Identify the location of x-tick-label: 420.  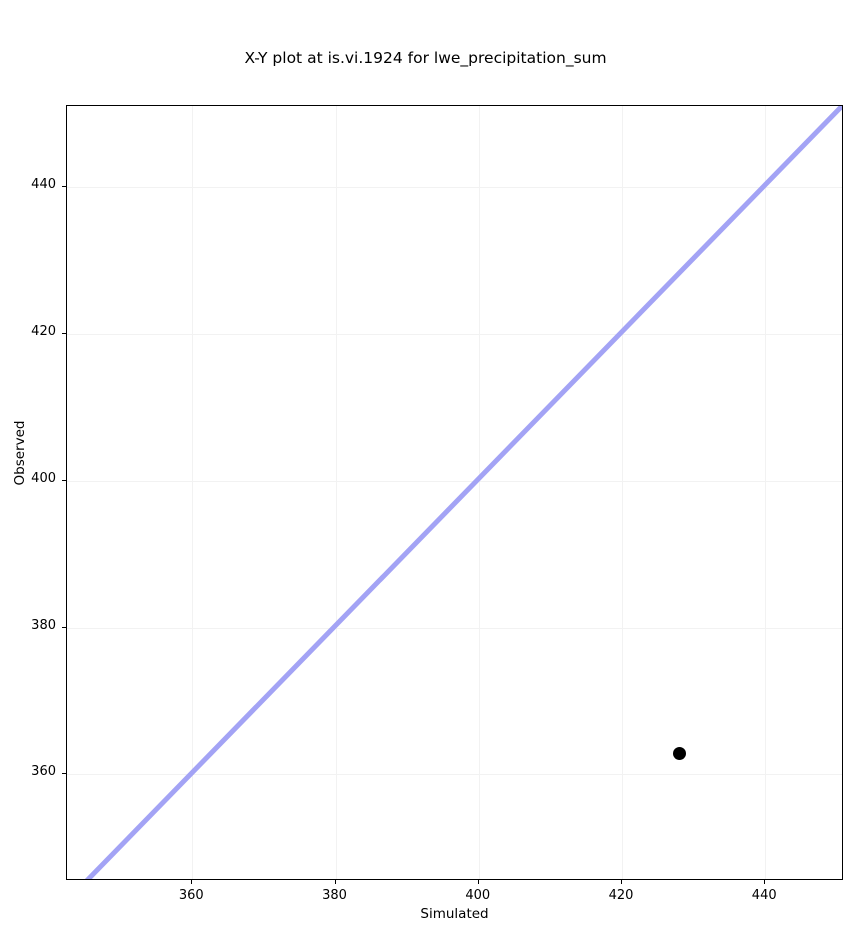
(621, 895).